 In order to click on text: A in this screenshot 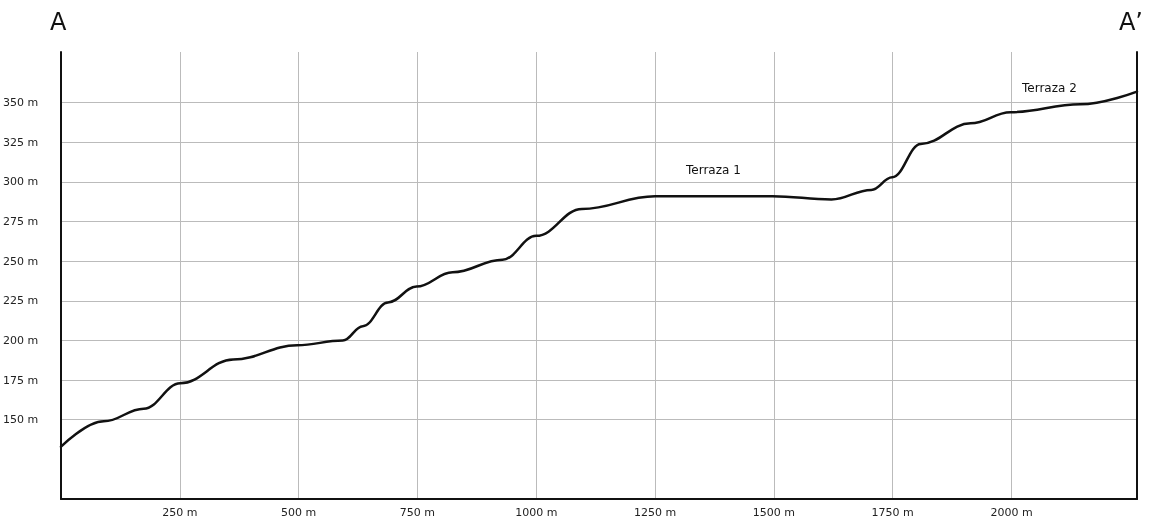, I will do `click(58, 22)`.